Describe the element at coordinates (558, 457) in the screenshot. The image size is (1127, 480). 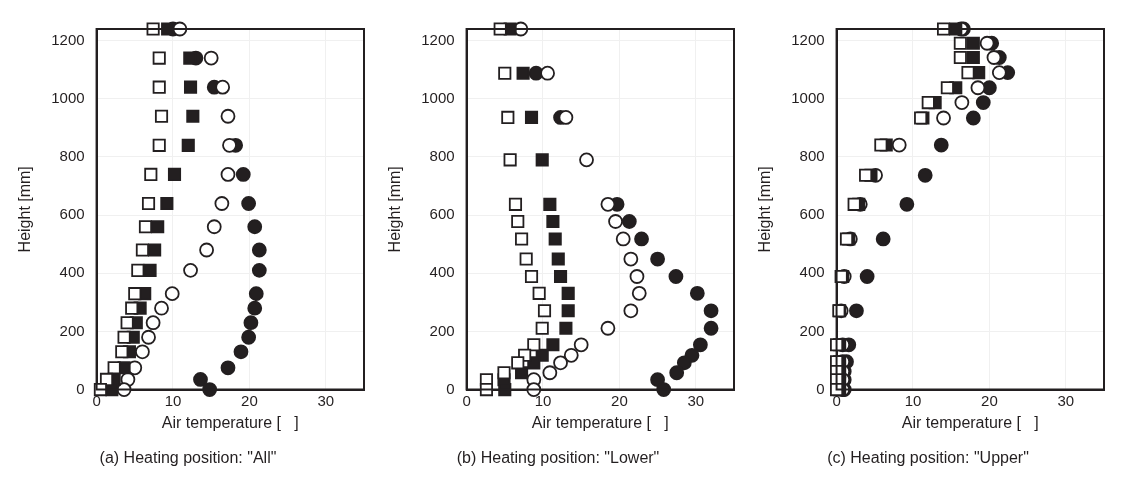
I see `text: (b) Heating position: "Lower"` at that location.